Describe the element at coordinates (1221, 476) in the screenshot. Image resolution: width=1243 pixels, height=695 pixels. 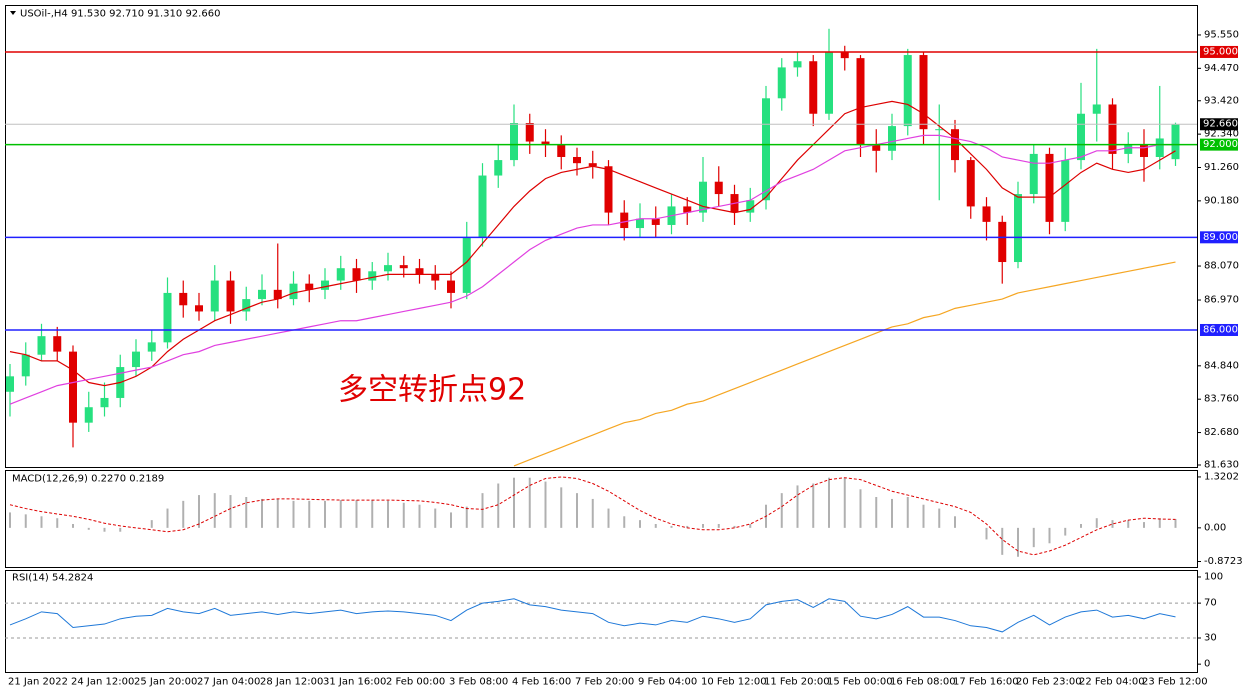
I see `y-tick-label: 1.3202` at that location.